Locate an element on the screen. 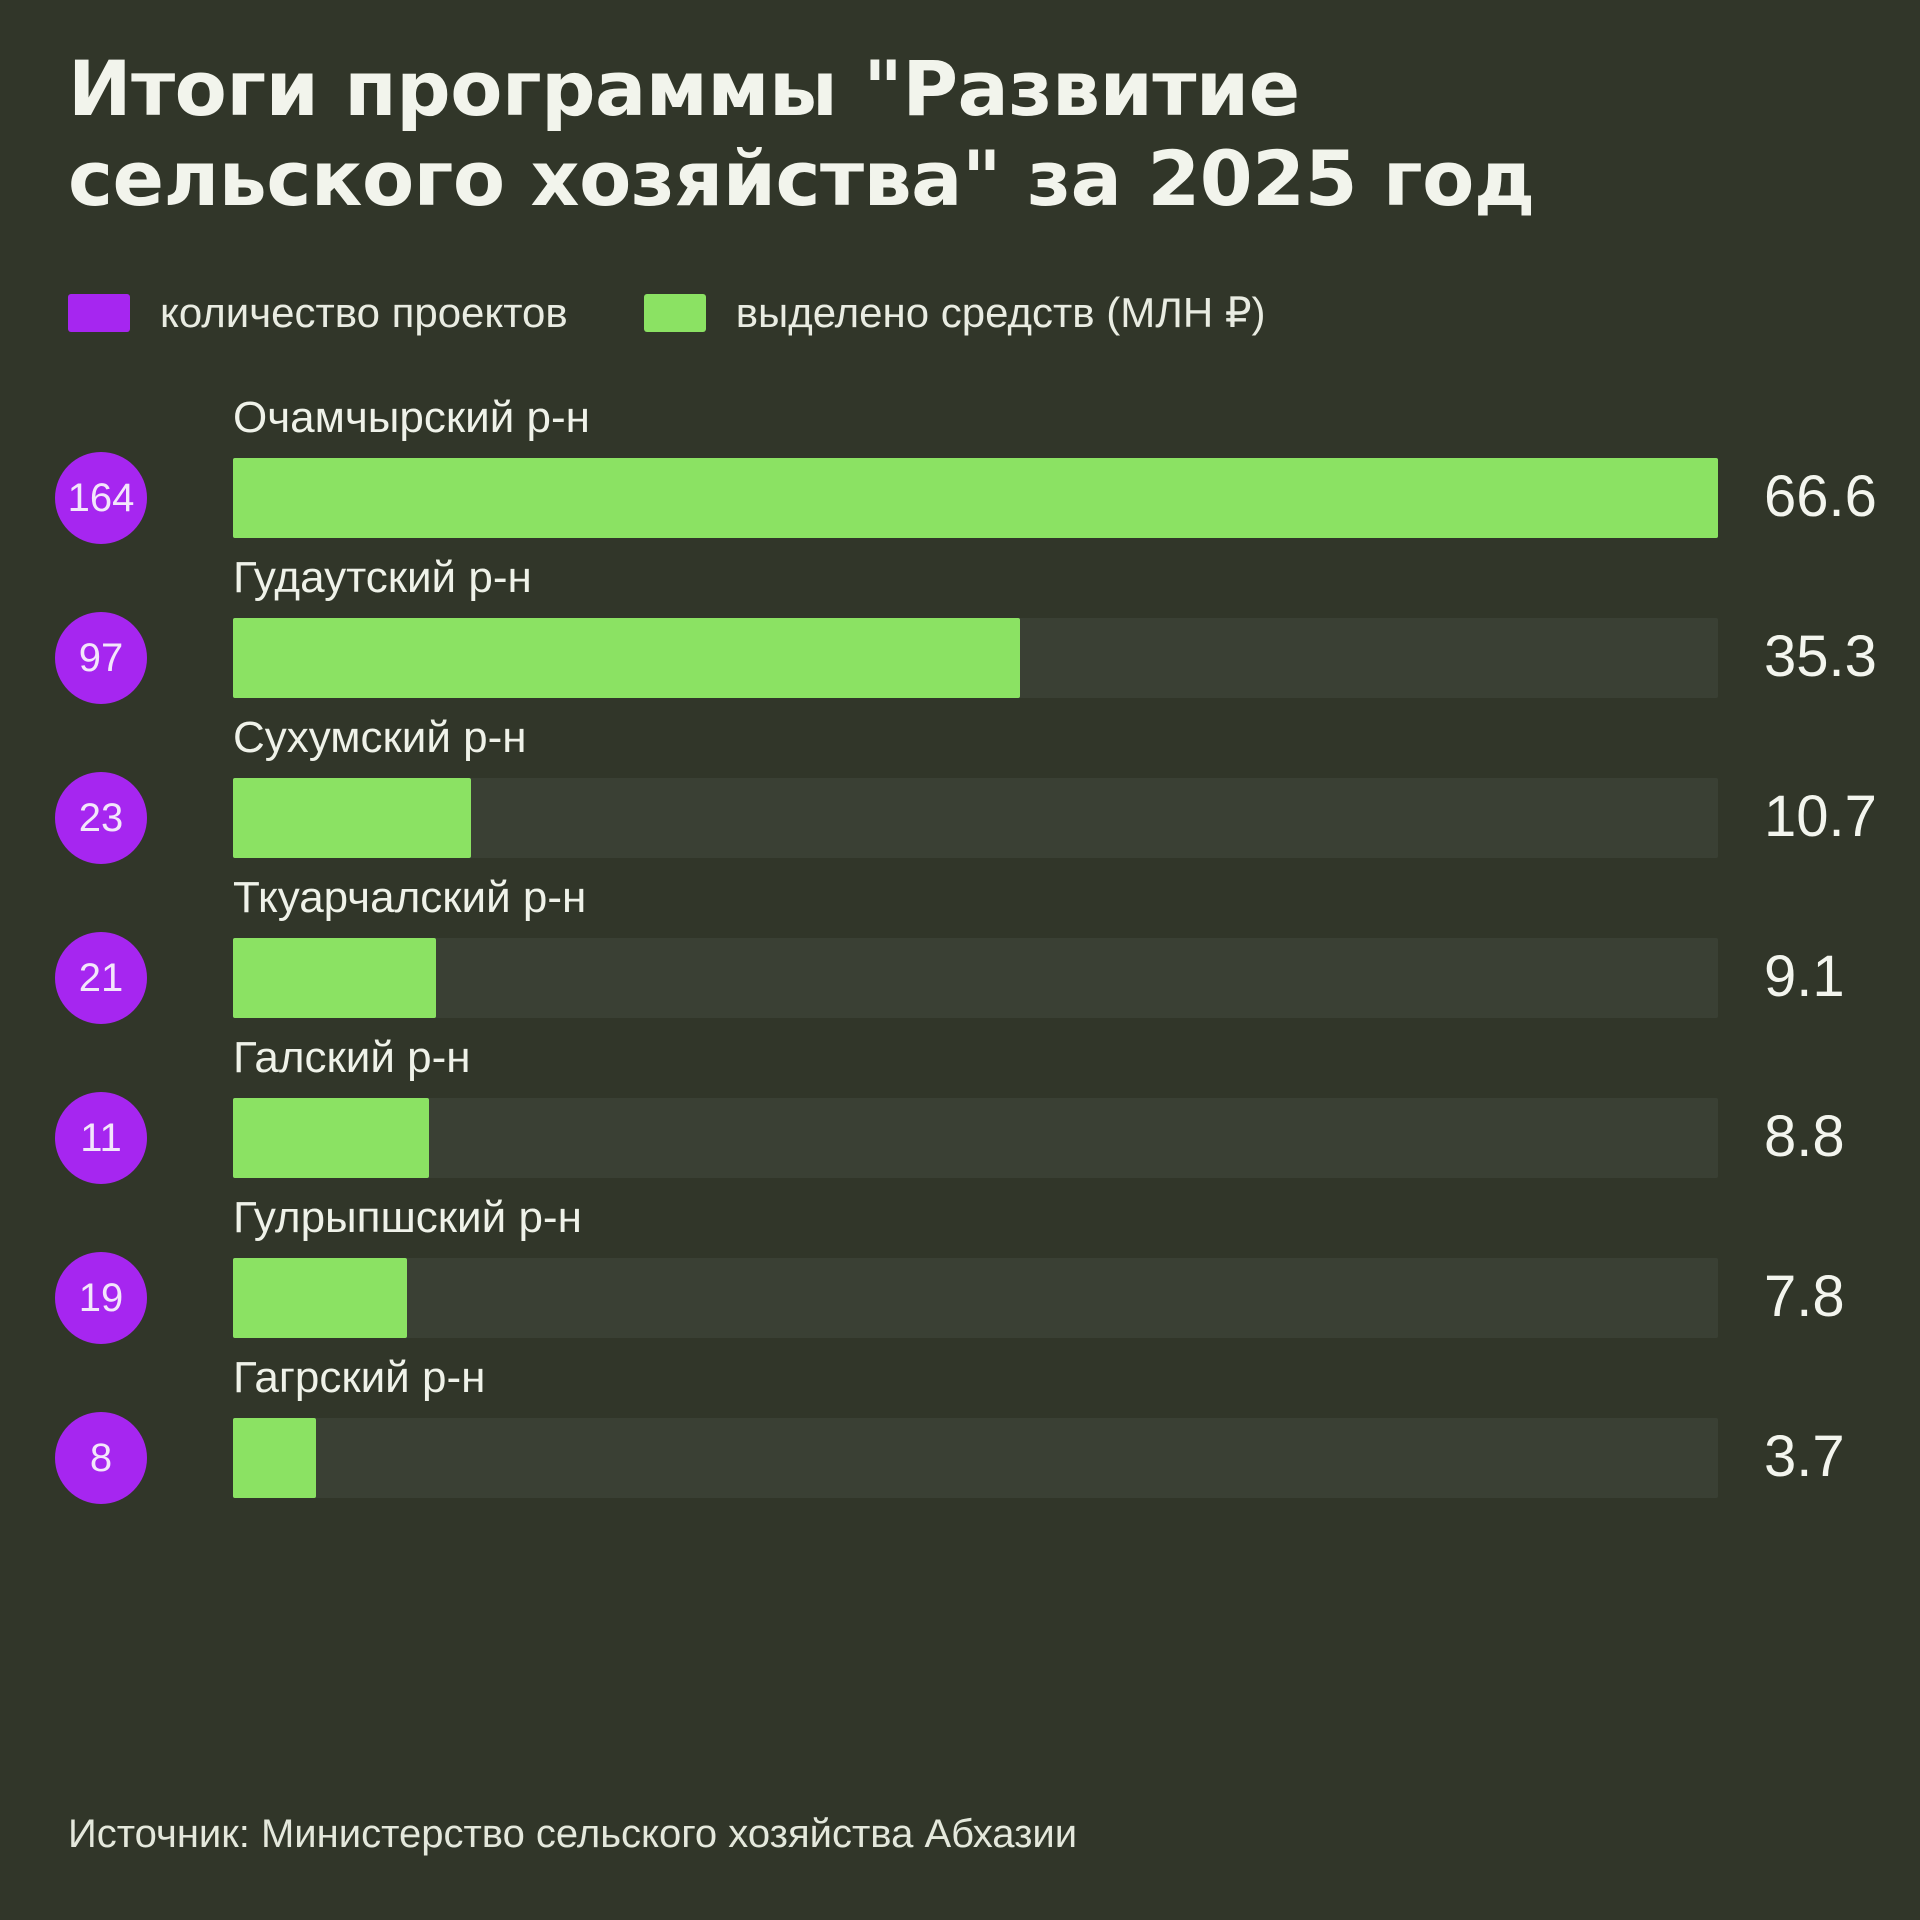  legend-swatch-projects is located at coordinates (99, 312).